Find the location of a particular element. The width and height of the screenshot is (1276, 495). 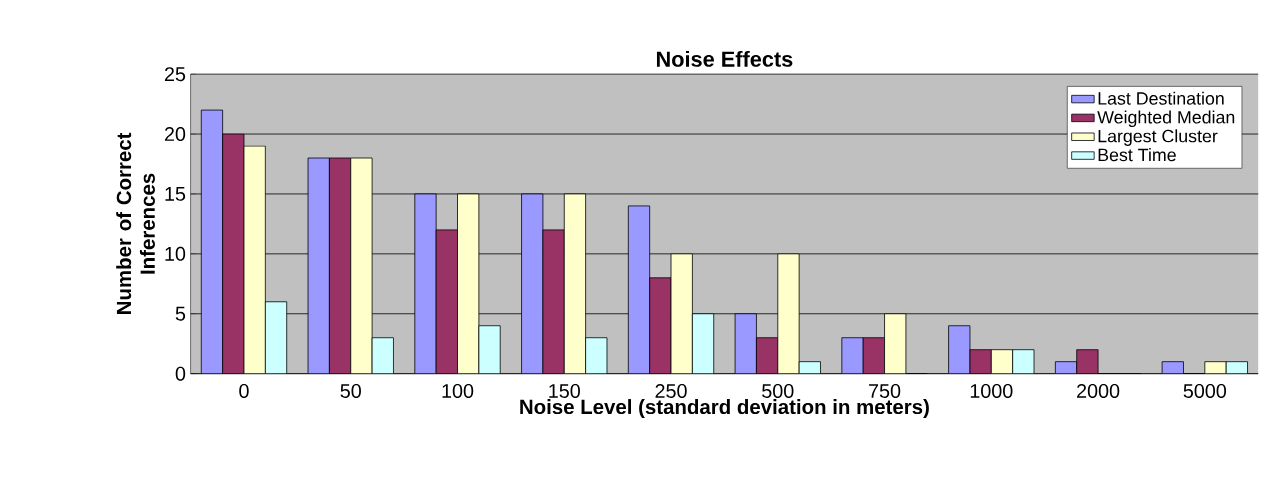

x-tick-label: 150 is located at coordinates (564, 390).